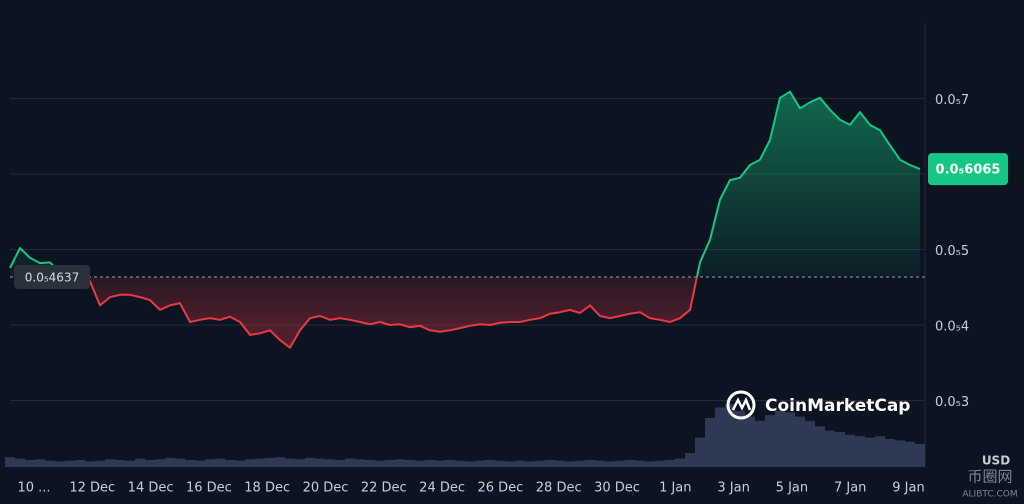  What do you see at coordinates (952, 100) in the screenshot?
I see `y-tick-label: 0.0₅7` at bounding box center [952, 100].